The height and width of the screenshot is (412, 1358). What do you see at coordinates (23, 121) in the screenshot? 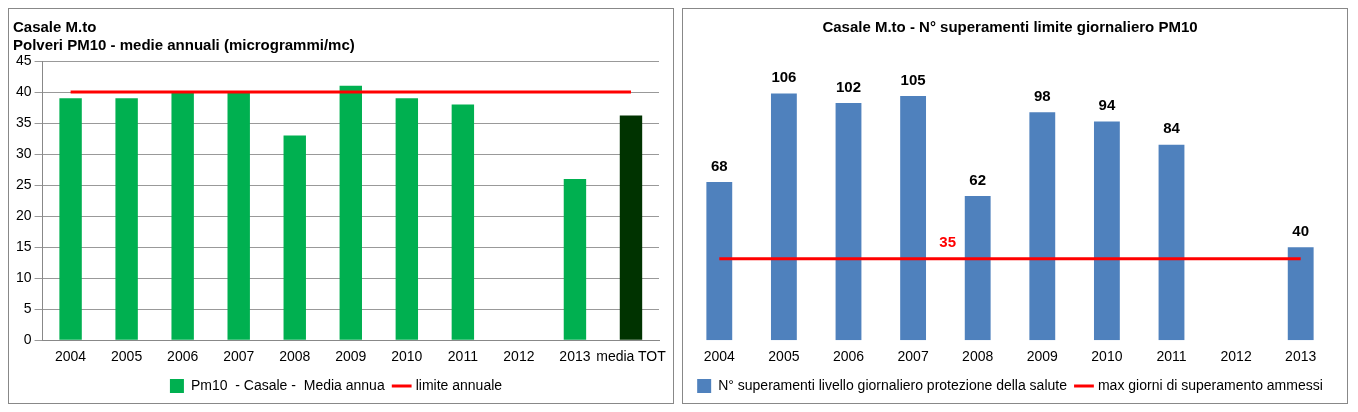
I see `y-tick-label: 35` at bounding box center [23, 121].